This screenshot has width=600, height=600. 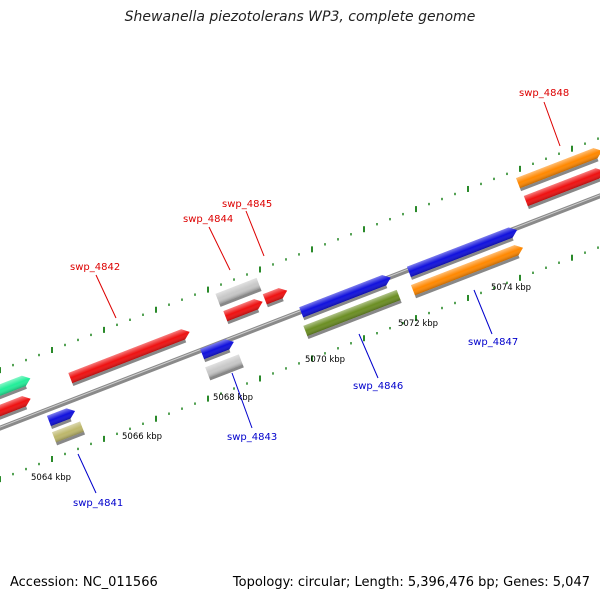 What do you see at coordinates (244, 311) in the screenshot?
I see `gene-swp_4844b` at bounding box center [244, 311].